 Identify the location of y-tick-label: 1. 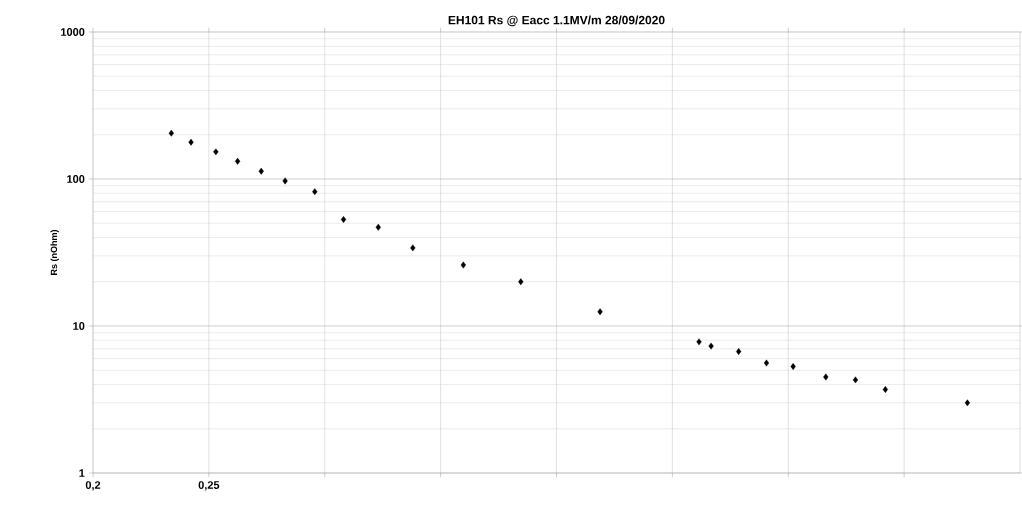
(82, 473).